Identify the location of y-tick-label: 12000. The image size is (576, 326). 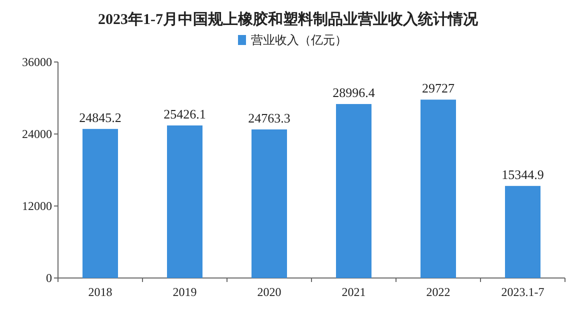
(37, 206).